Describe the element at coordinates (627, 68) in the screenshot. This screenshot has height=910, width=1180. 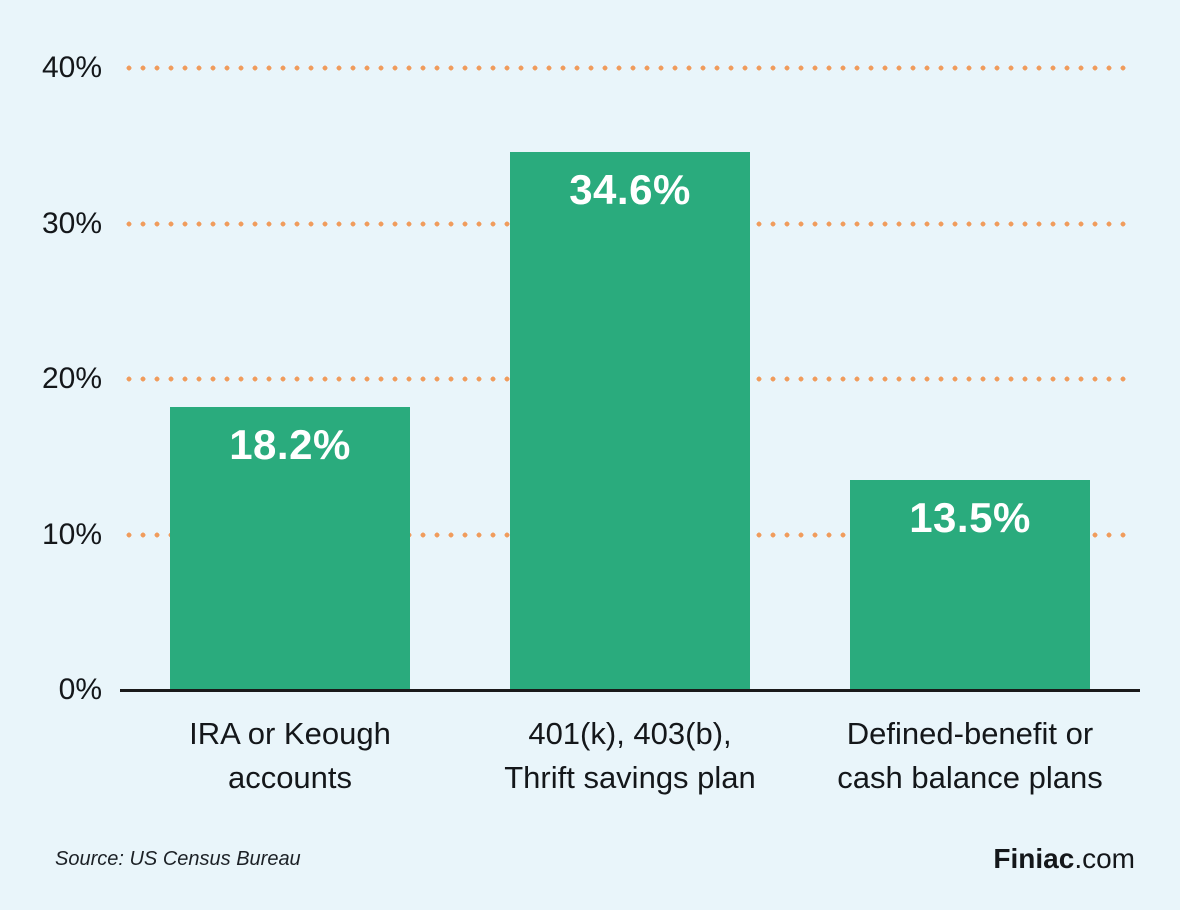
I see `gridline-dotted` at that location.